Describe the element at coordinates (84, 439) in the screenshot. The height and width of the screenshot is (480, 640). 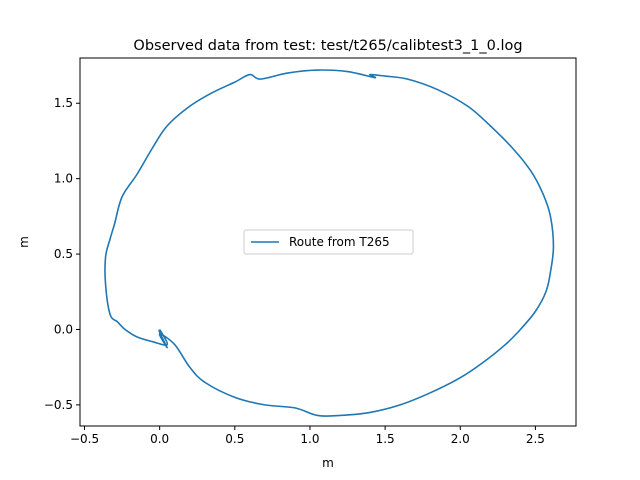
I see `x-tick-label: −0.5` at that location.